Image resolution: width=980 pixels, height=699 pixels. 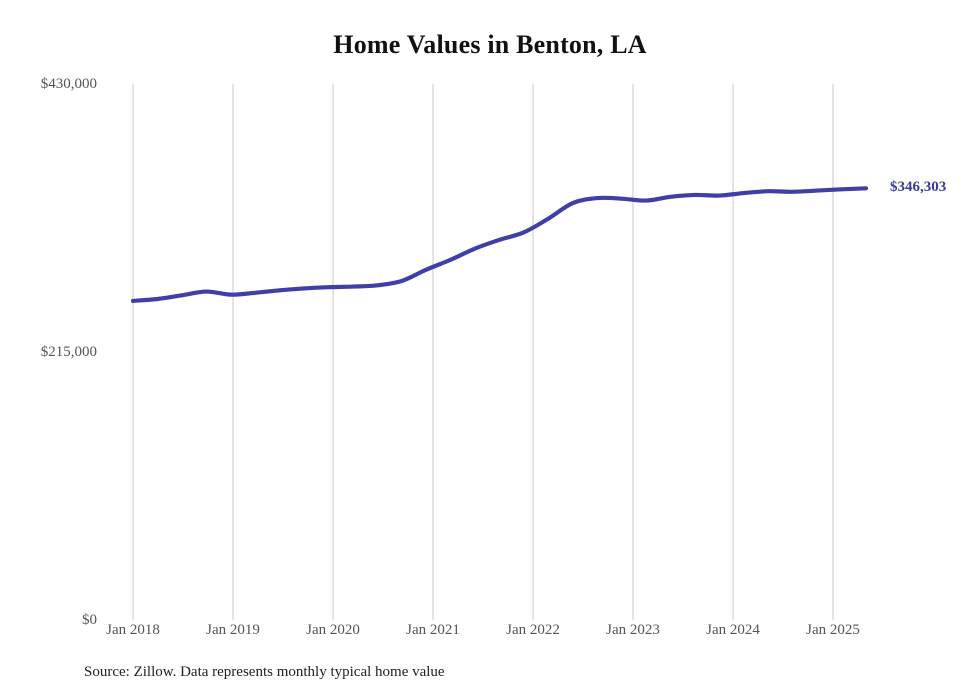 What do you see at coordinates (68, 84) in the screenshot?
I see `y-axis-tick-top: $430,000` at bounding box center [68, 84].